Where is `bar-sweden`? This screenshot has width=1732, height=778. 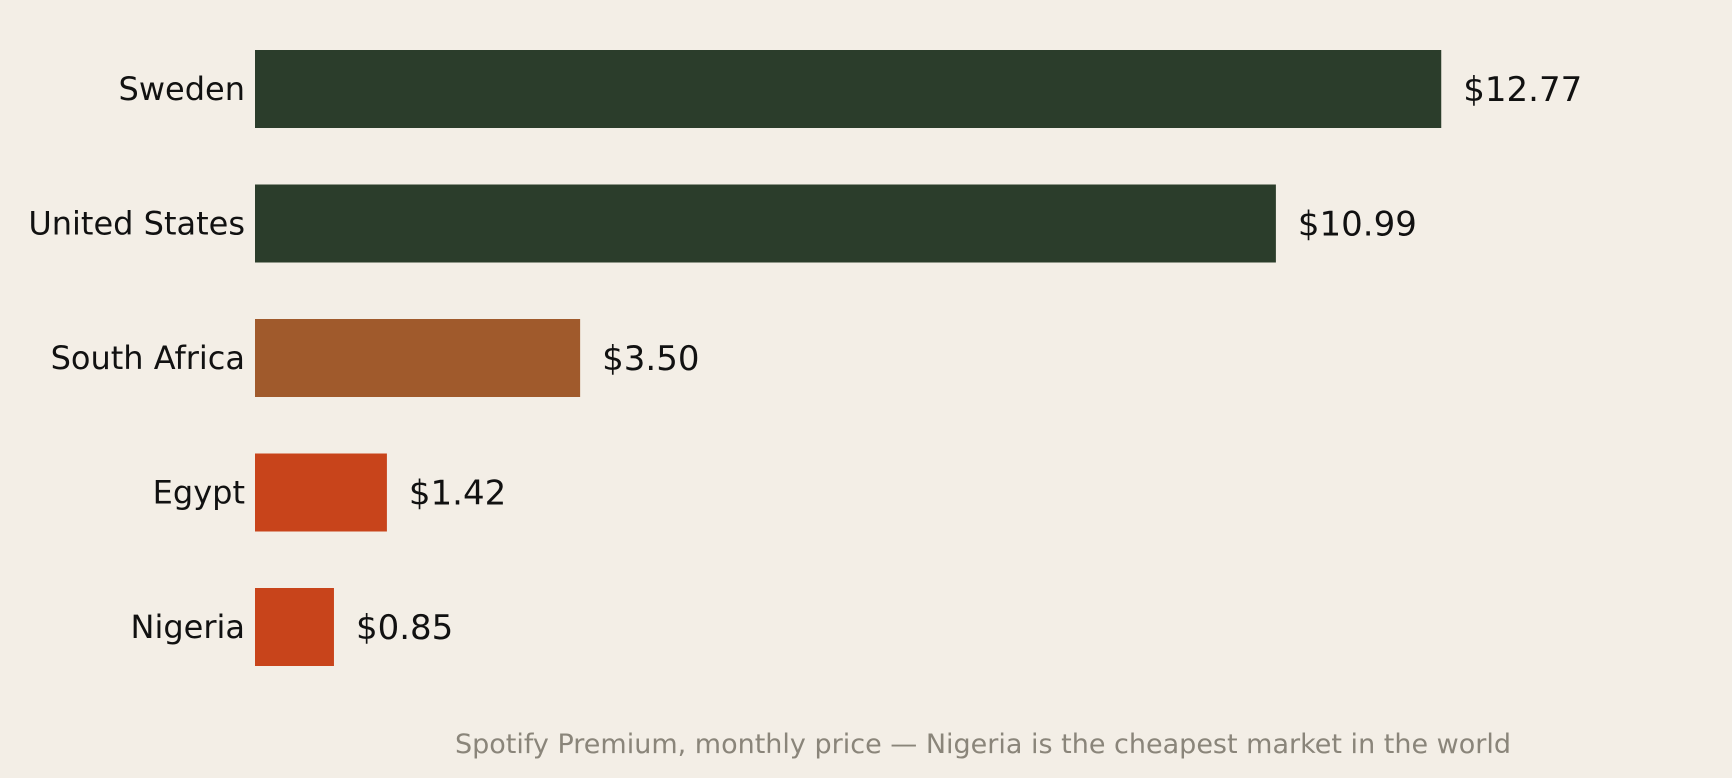 bar-sweden is located at coordinates (848, 89).